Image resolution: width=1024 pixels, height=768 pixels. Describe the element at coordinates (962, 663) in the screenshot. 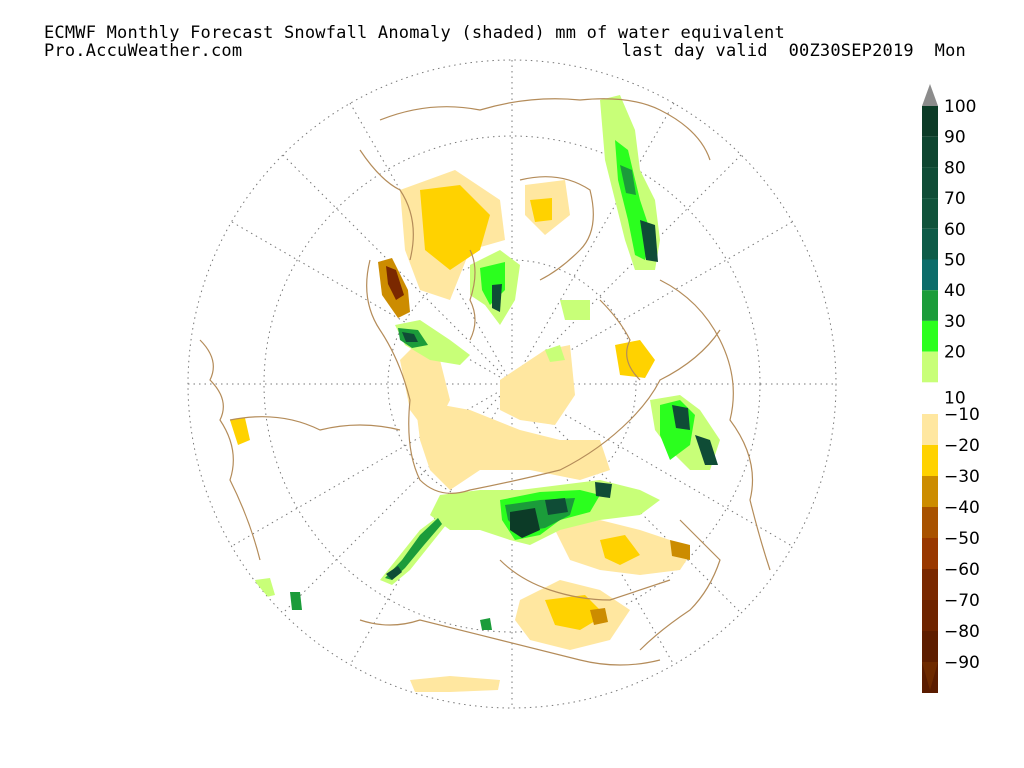

I see `legend-negative-label: −90` at that location.